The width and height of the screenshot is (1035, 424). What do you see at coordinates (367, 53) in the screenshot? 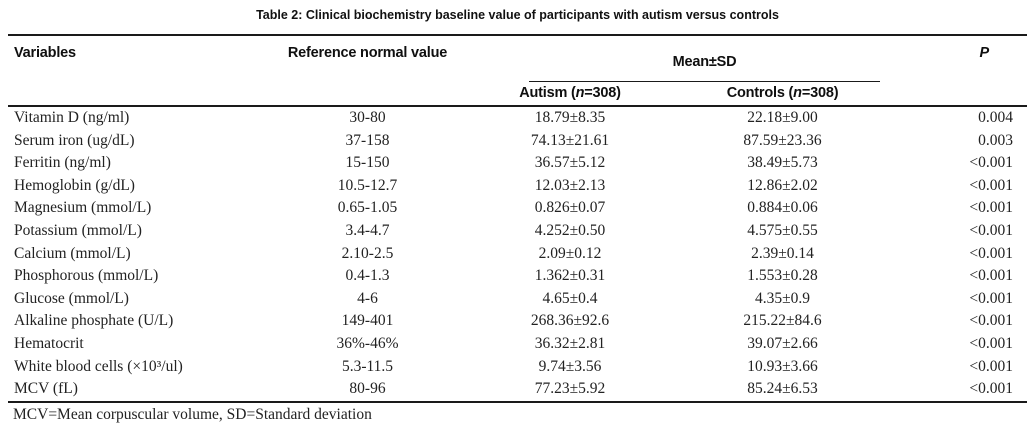
I see `header-reference-normal-value: Reference normal value` at bounding box center [367, 53].